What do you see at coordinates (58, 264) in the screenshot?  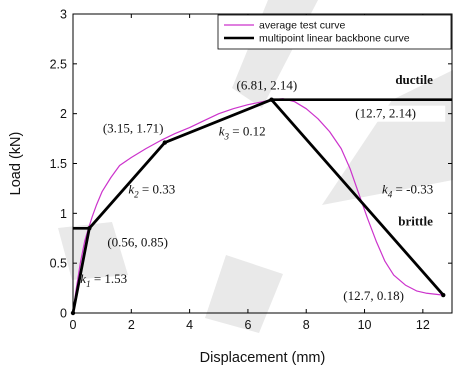 I see `y-tick-label: 0.5` at bounding box center [58, 264].